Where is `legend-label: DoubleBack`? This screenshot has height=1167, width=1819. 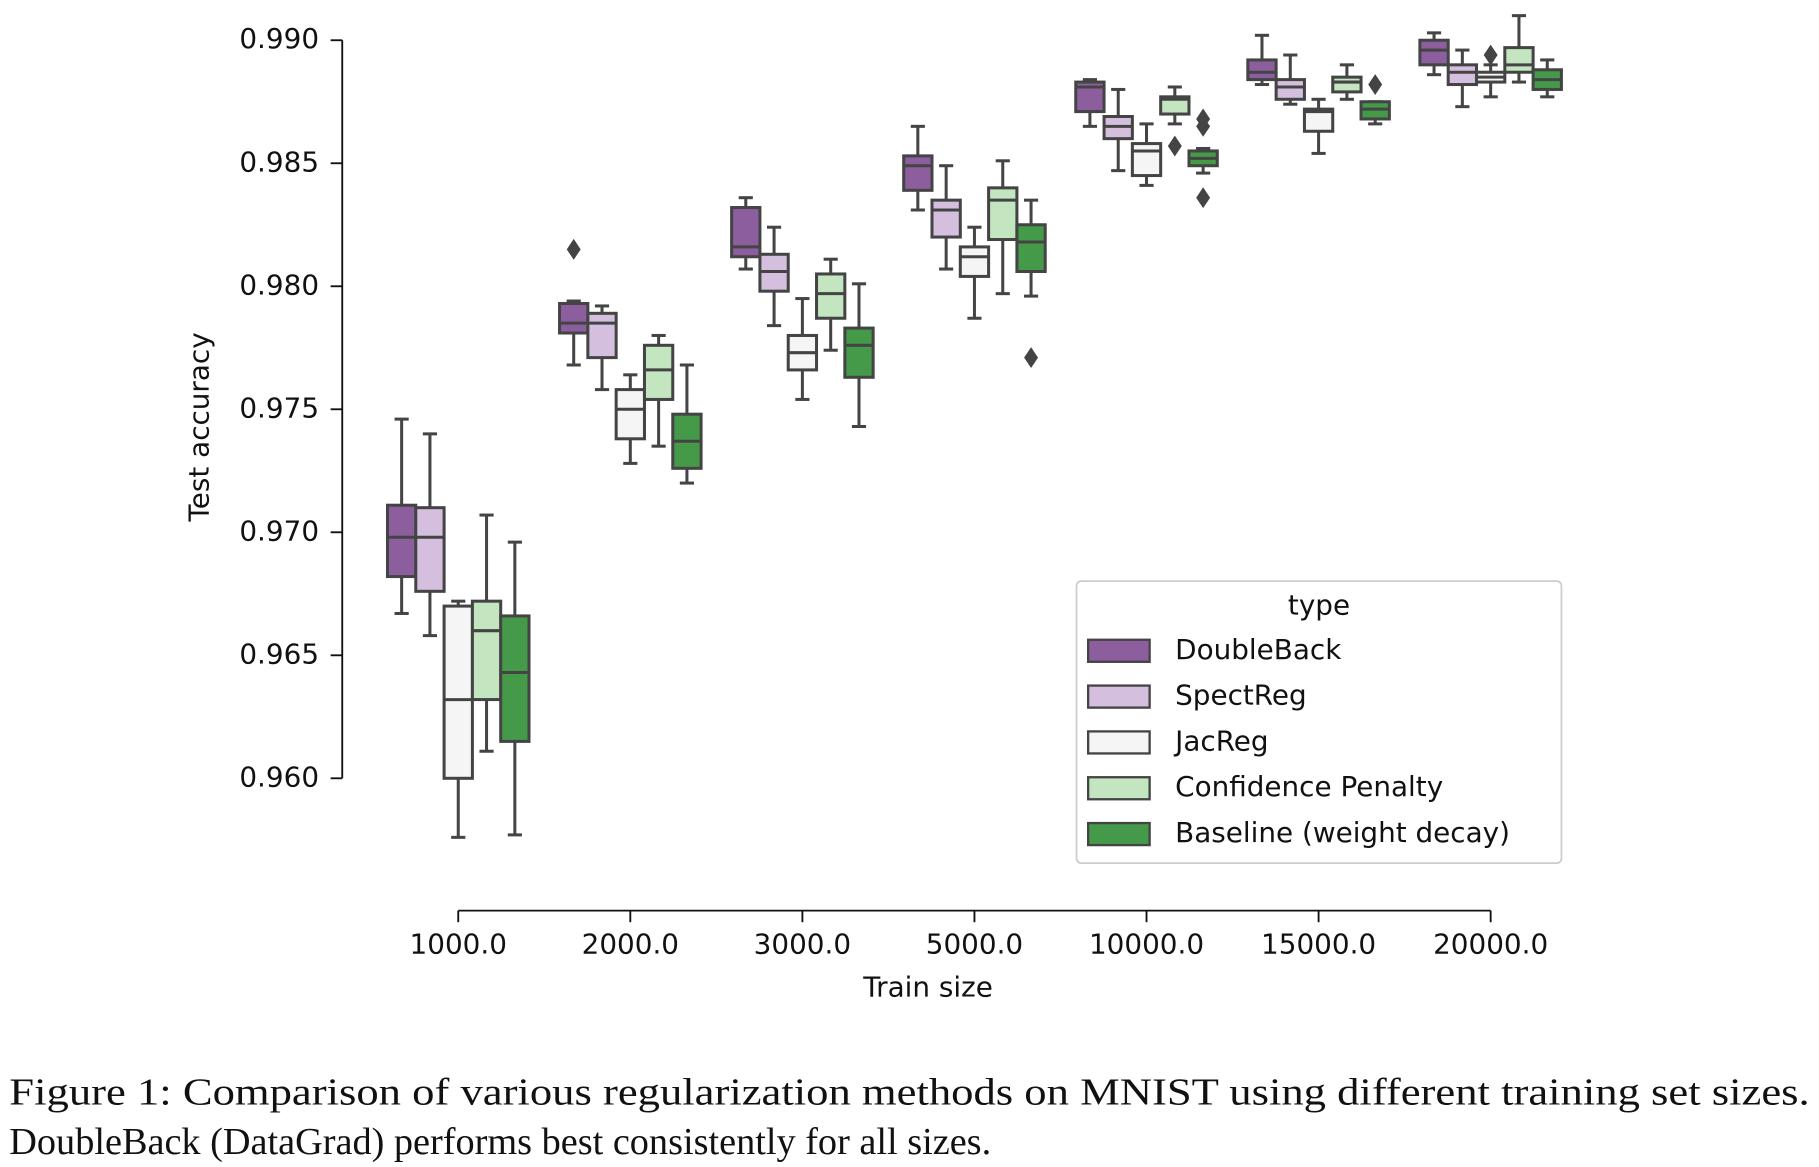
legend-label: DoubleBack is located at coordinates (1258, 649).